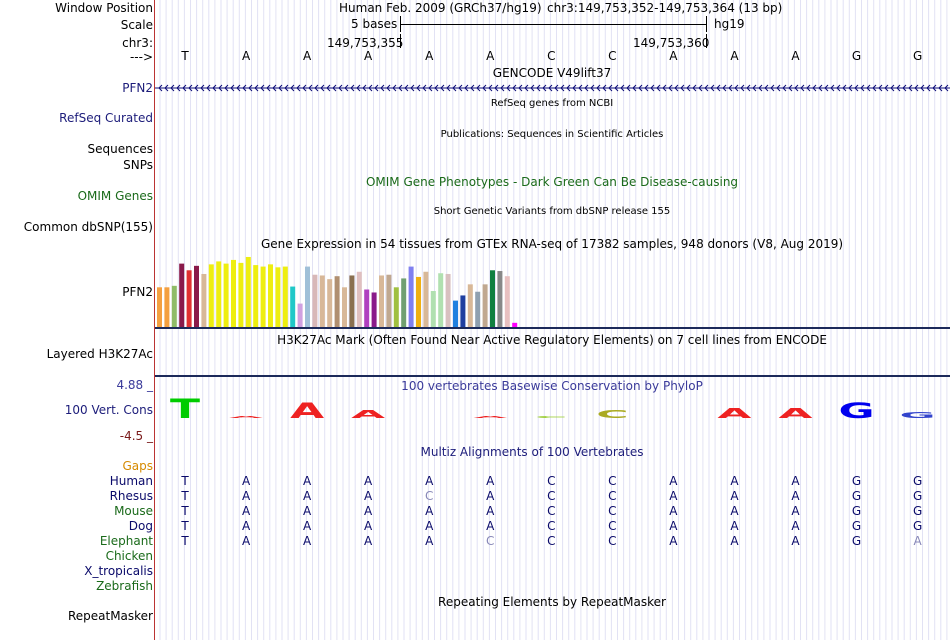 Image resolution: width=950 pixels, height=640 pixels. Describe the element at coordinates (124, 586) in the screenshot. I see `species-label: Zebrafish` at that location.